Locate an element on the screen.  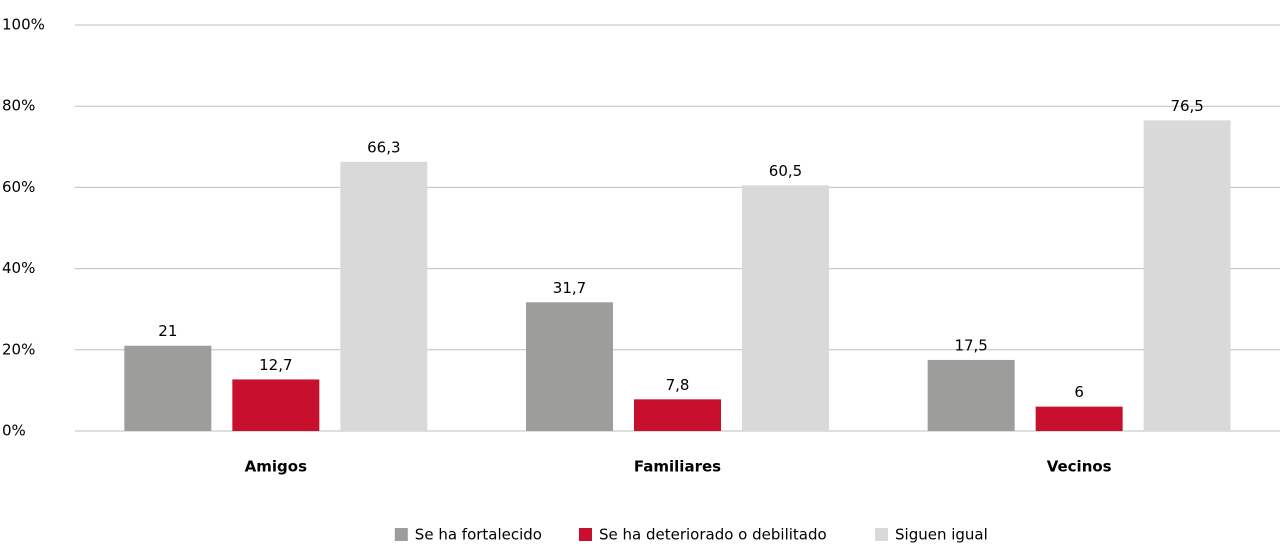
y-tick-label: 0% is located at coordinates (14, 431).